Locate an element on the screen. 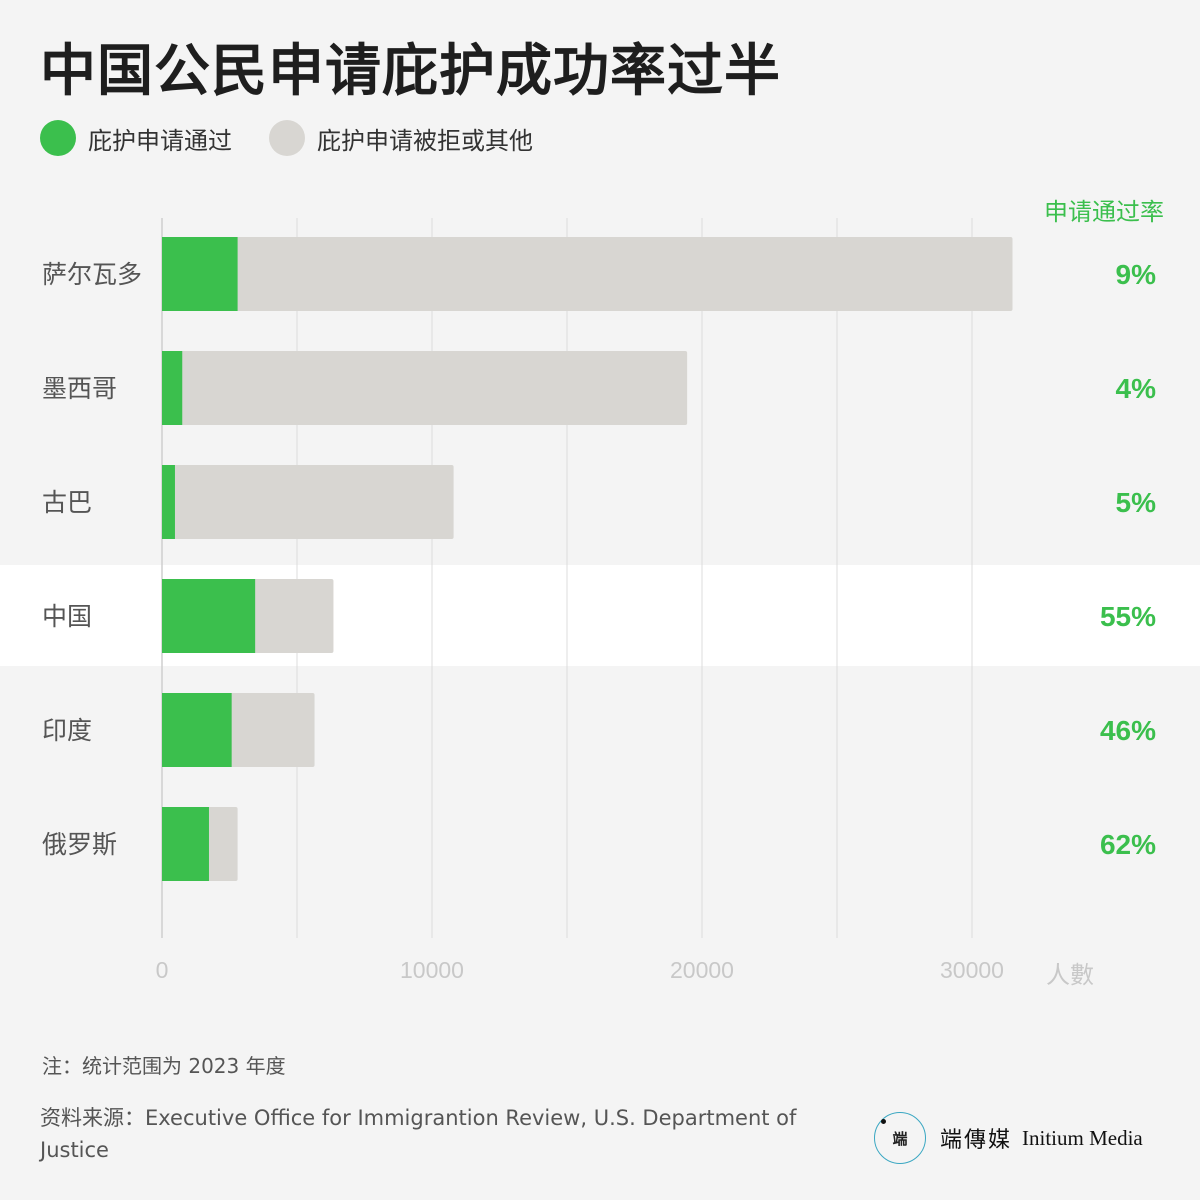  legend-swatch-rejected is located at coordinates (287, 138).